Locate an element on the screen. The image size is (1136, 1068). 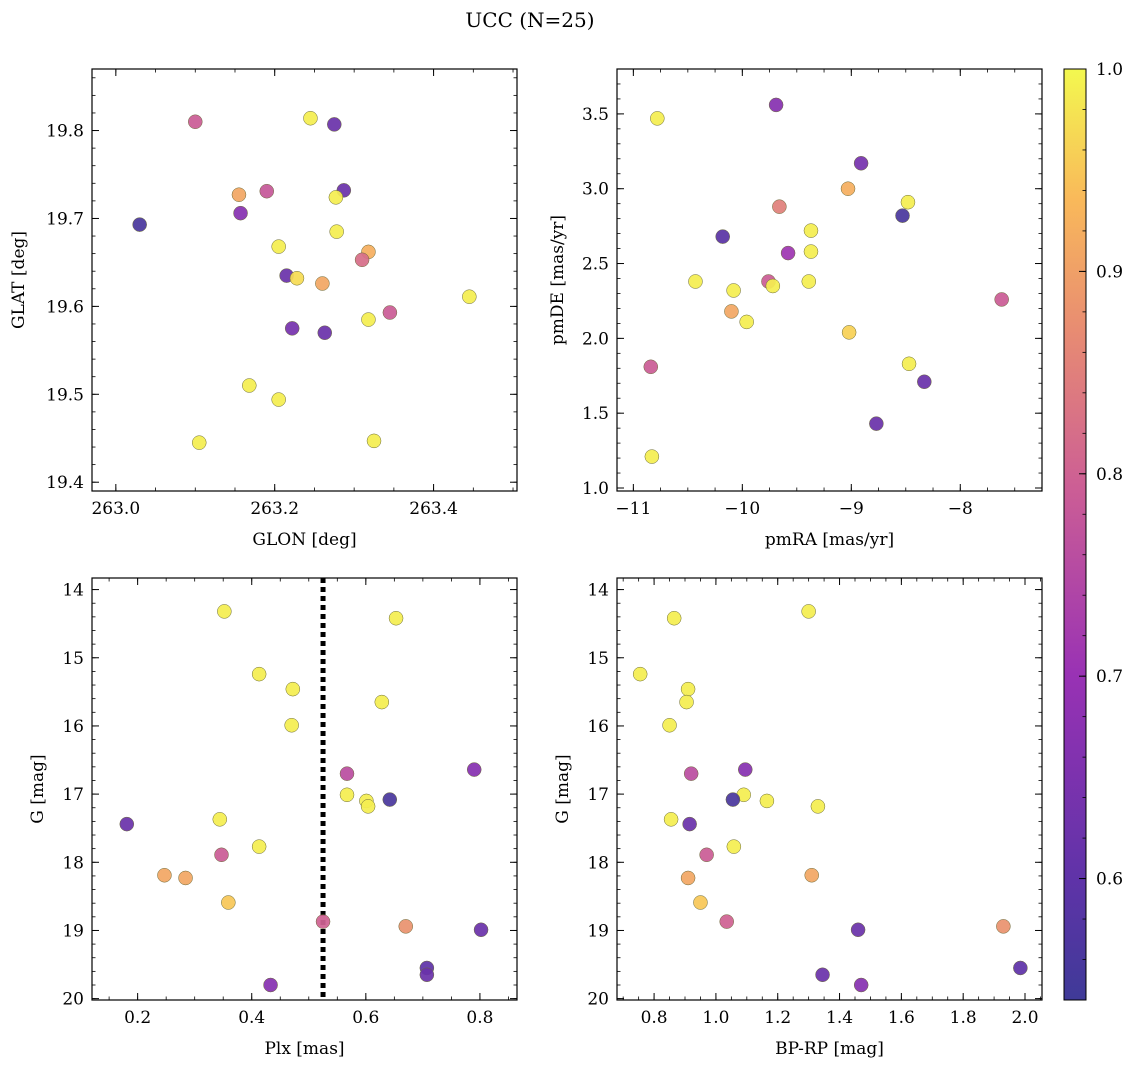
y-axis-label: pmDE [mas/yr] is located at coordinates (558, 280).